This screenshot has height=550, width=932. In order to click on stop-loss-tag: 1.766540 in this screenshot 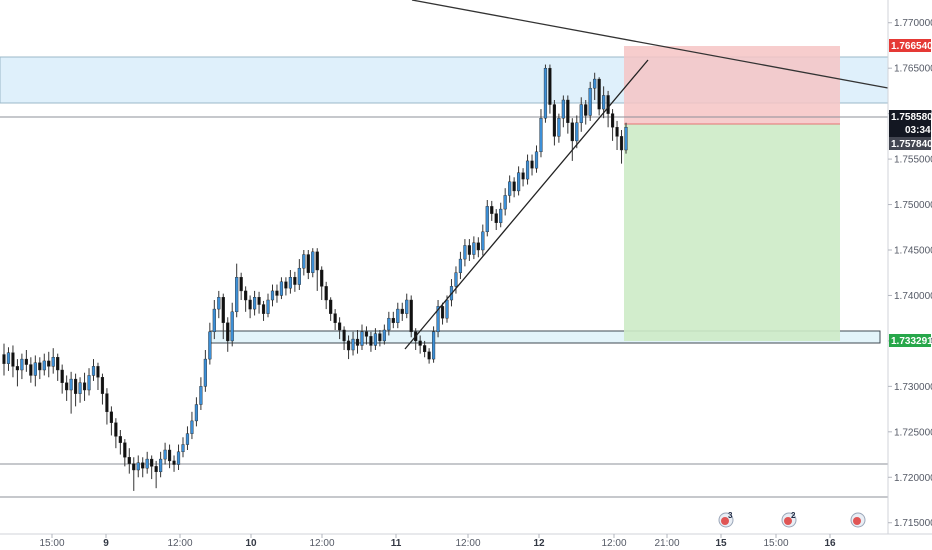, I will do `click(910, 45)`.